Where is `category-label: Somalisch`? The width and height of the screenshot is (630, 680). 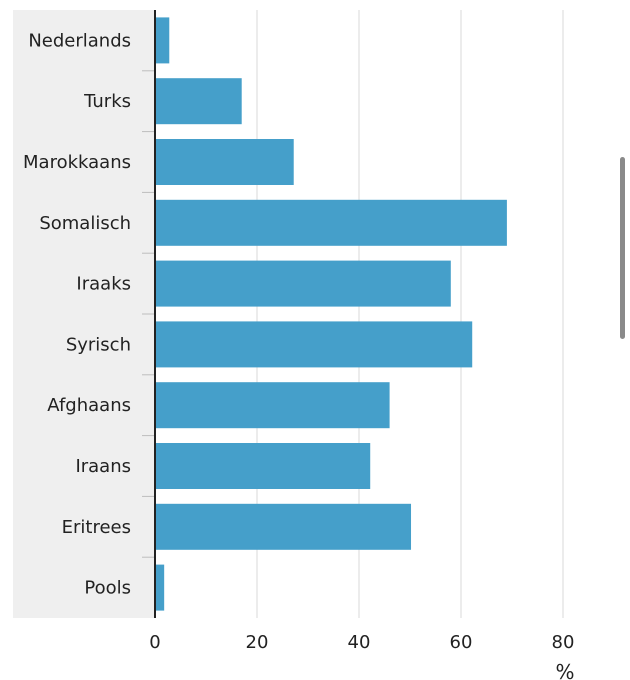 category-label: Somalisch is located at coordinates (85, 223).